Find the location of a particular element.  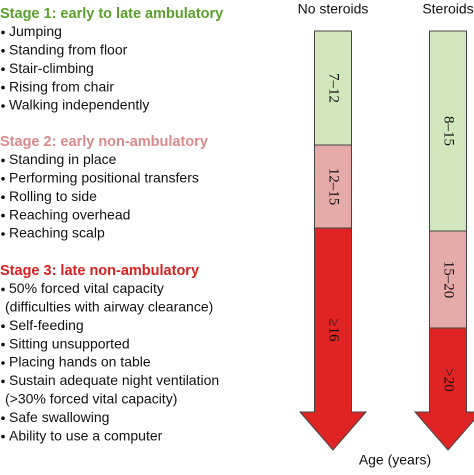

stage-item: (difficulties with airway clearance) is located at coordinates (109, 307).